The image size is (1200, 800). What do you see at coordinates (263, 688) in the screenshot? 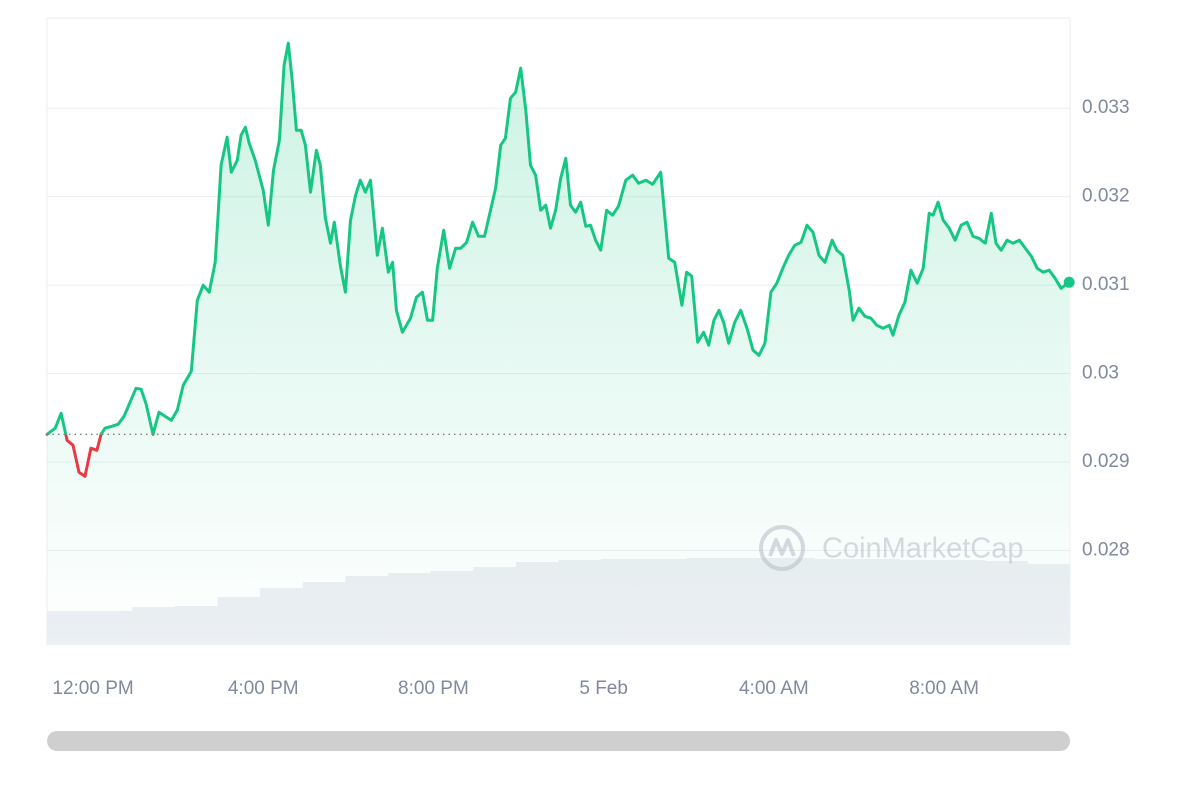
I see `x-tick-label: 4:00 PM` at bounding box center [263, 688].